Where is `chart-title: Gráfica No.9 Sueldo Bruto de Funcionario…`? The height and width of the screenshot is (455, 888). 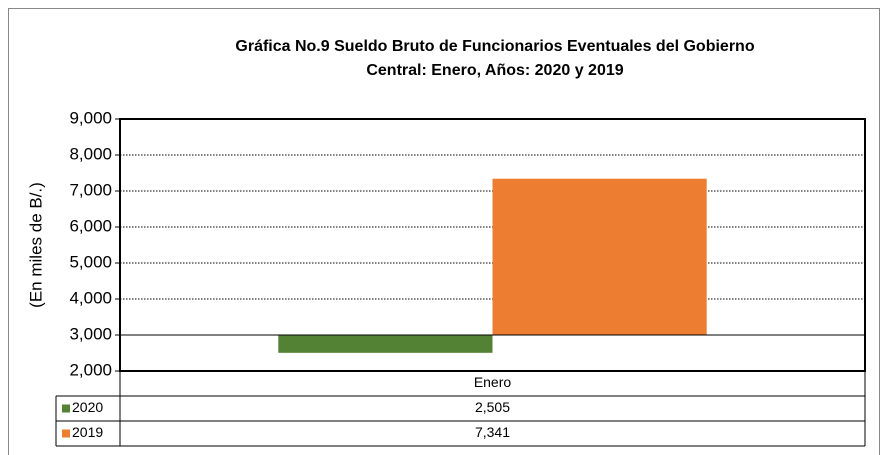 chart-title: Gráfica No.9 Sueldo Bruto de Funcionario… is located at coordinates (494, 46).